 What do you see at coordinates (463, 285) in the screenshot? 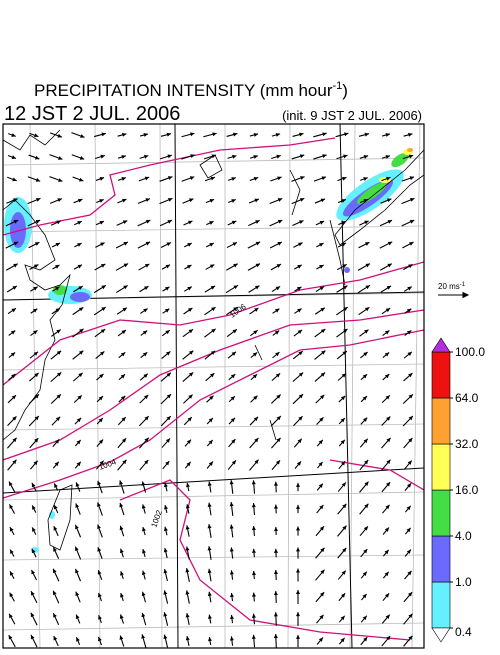
I see `vector-legend-superscript: -1` at bounding box center [463, 285].